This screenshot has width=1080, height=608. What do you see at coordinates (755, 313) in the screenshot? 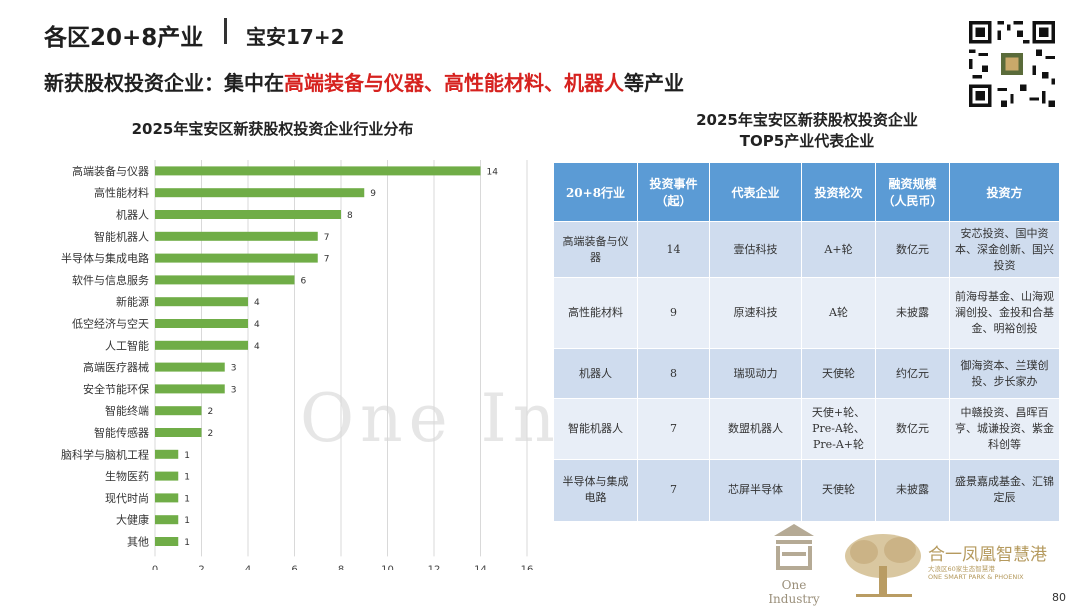
I see `cell-company: 原速科技` at bounding box center [755, 313].